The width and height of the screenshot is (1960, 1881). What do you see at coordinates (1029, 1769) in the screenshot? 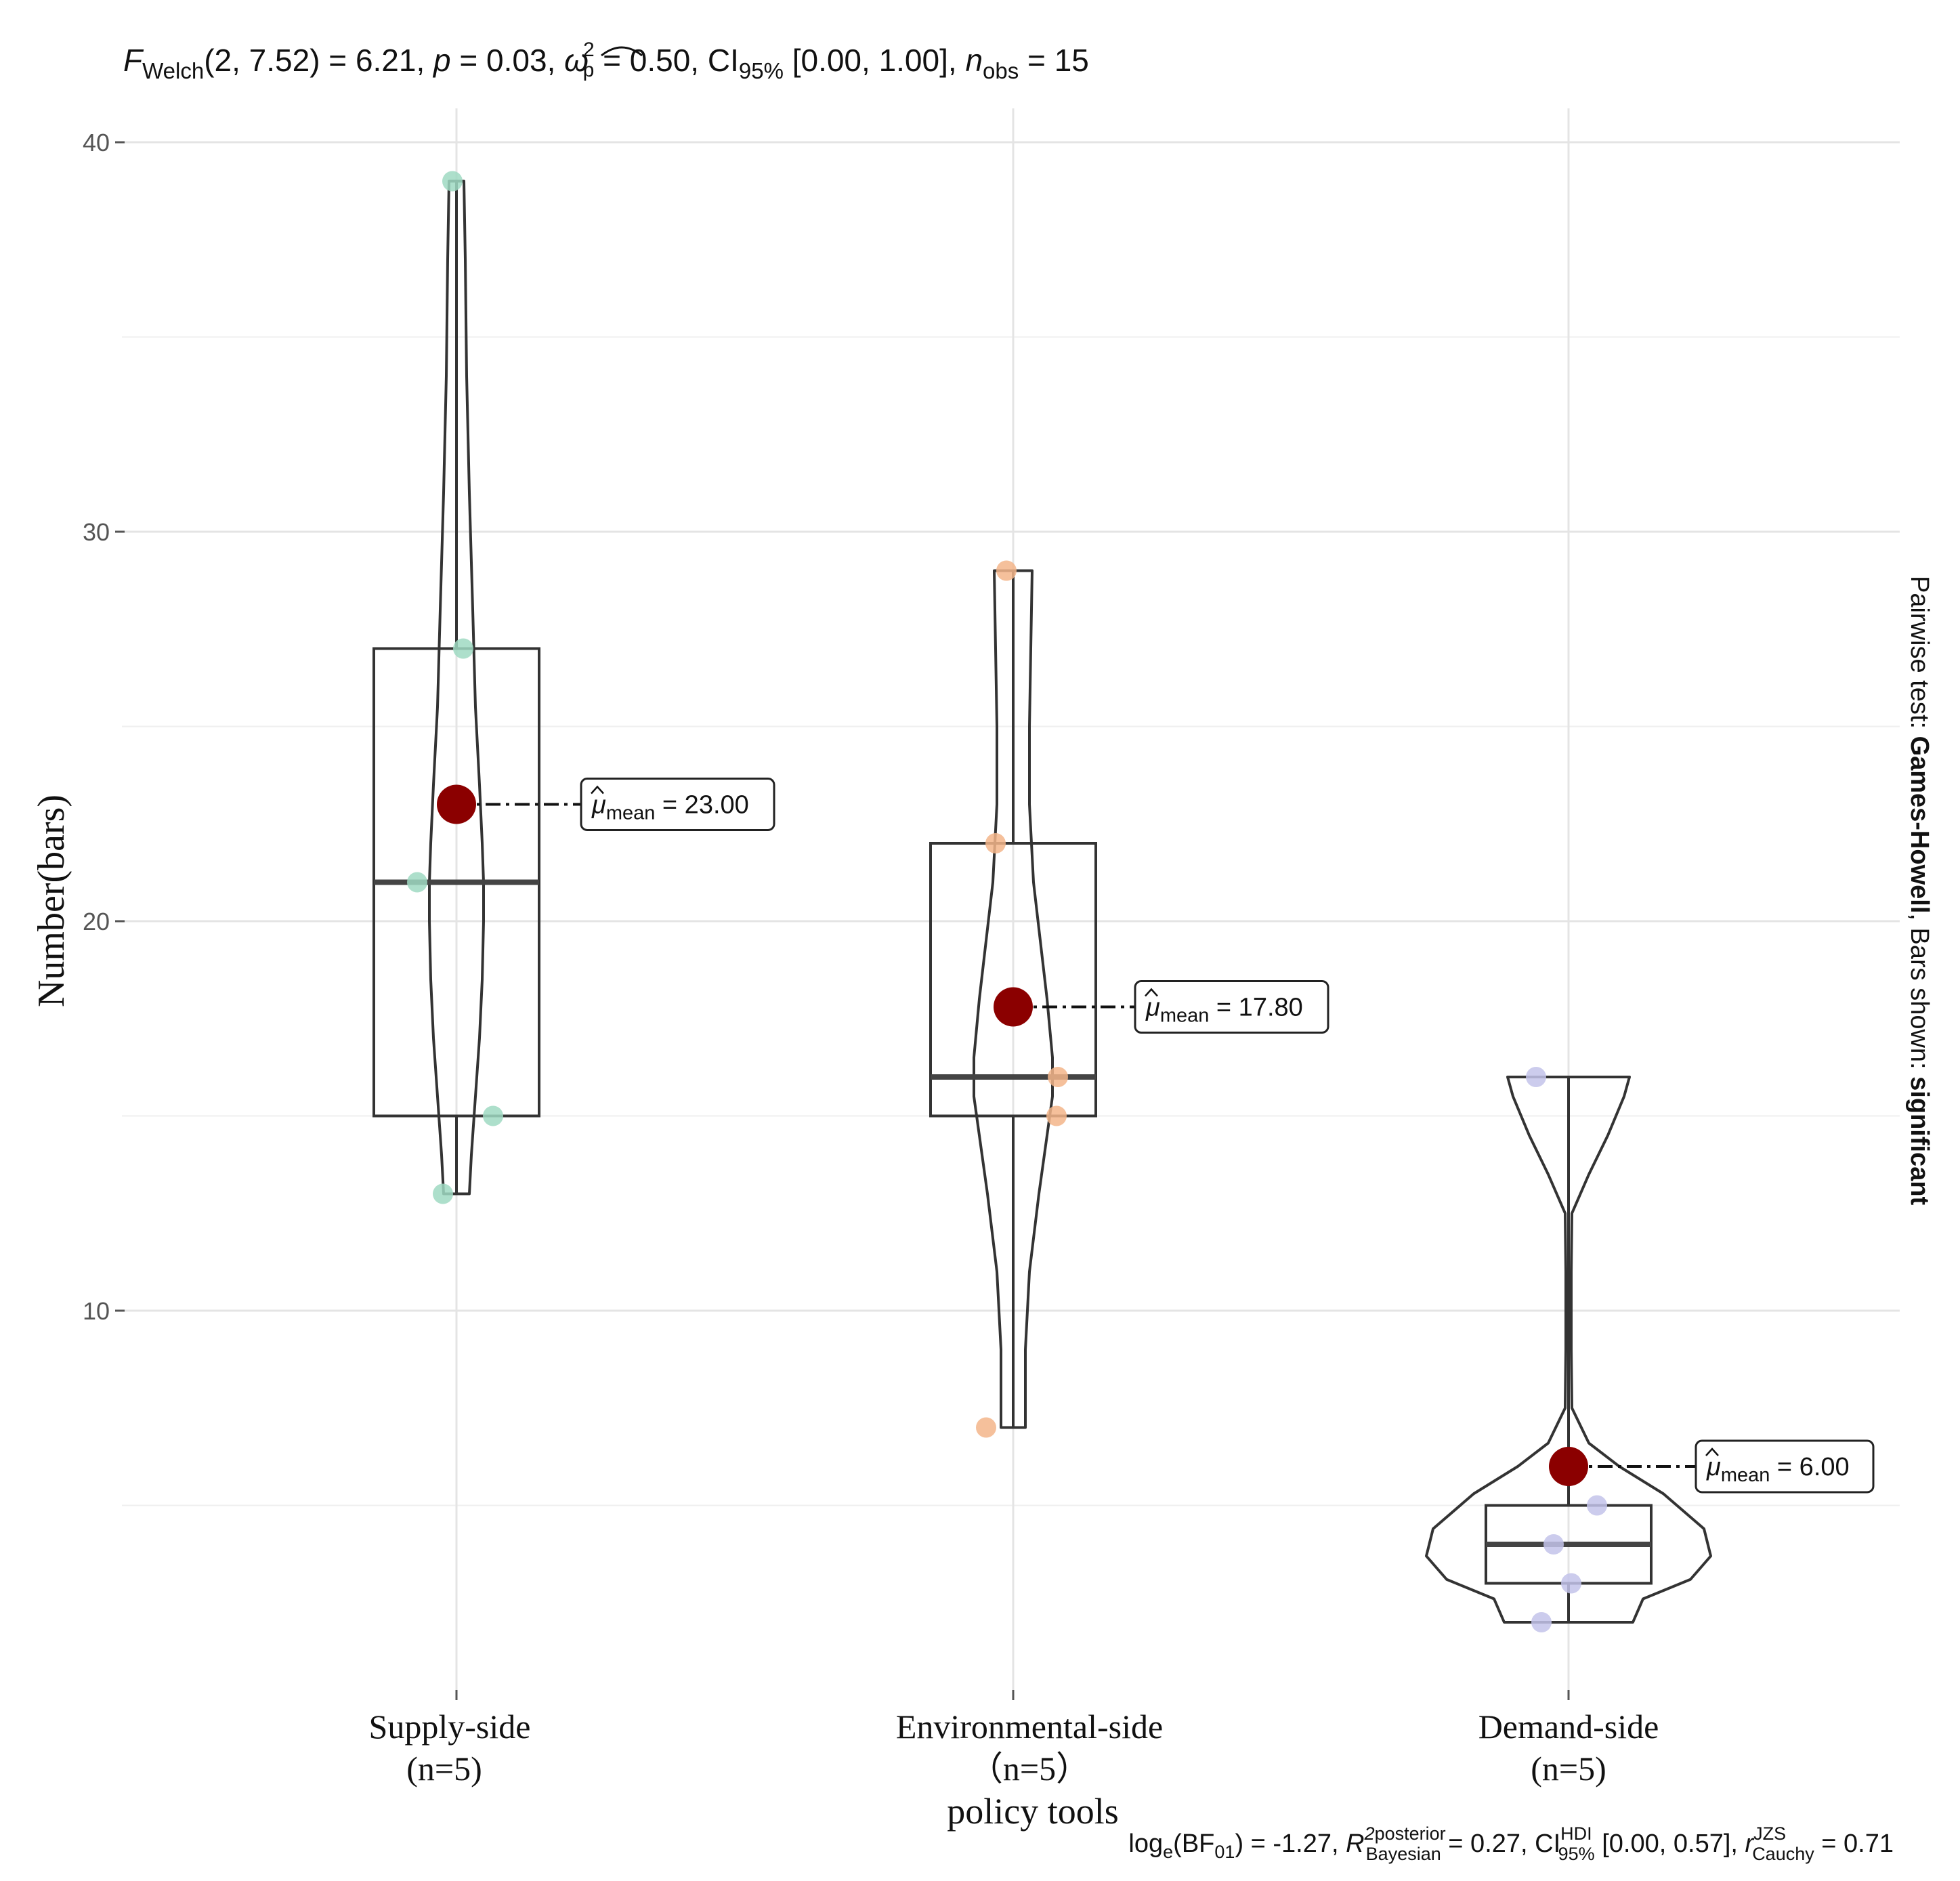
I see `x-category-n: （n=5）` at bounding box center [1029, 1769].